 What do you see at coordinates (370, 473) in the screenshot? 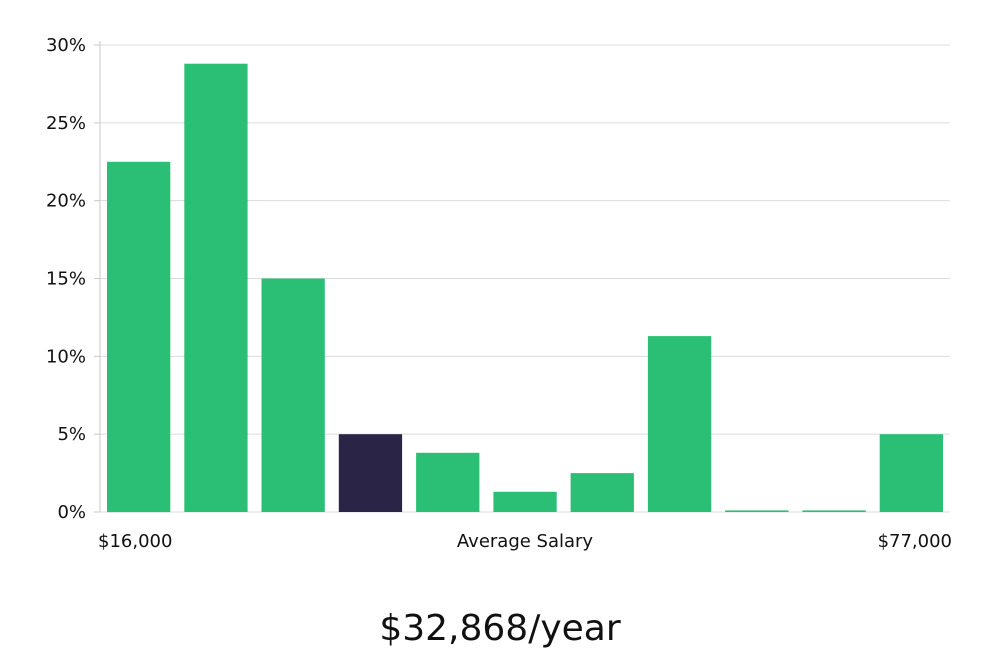
I see `bar-highlighted` at bounding box center [370, 473].